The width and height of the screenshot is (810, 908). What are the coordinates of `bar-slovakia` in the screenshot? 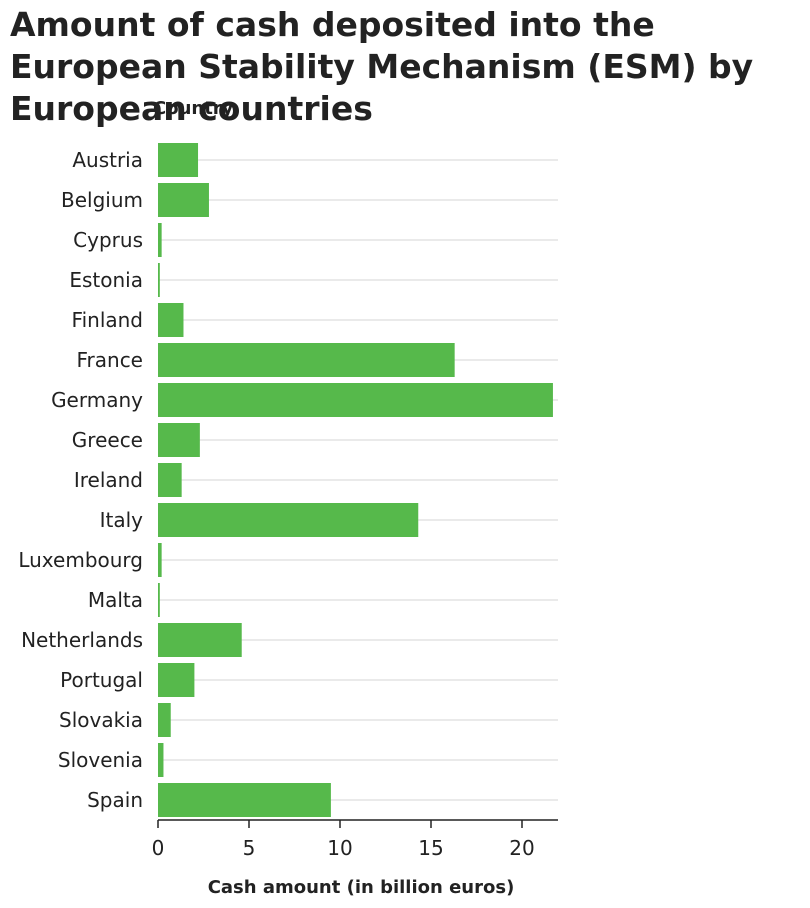 It's located at (164, 720).